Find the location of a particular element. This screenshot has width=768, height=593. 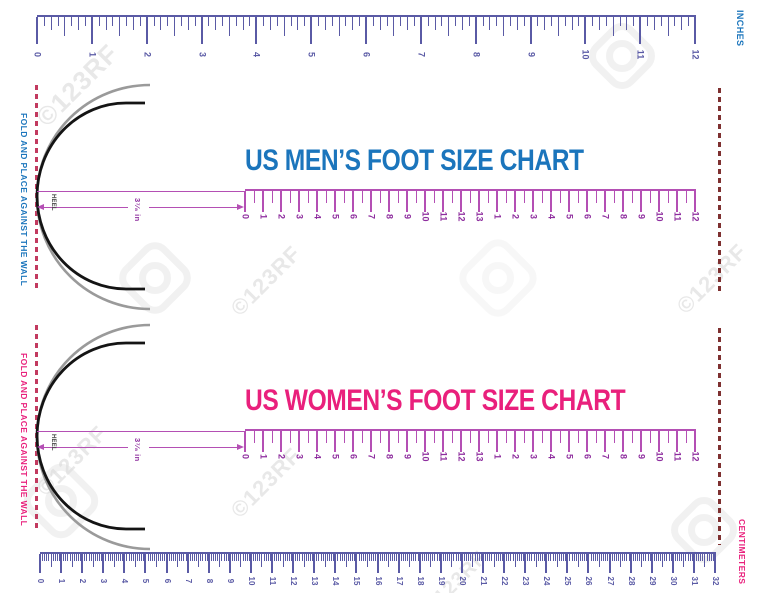

ruler-line is located at coordinates (378, 553).